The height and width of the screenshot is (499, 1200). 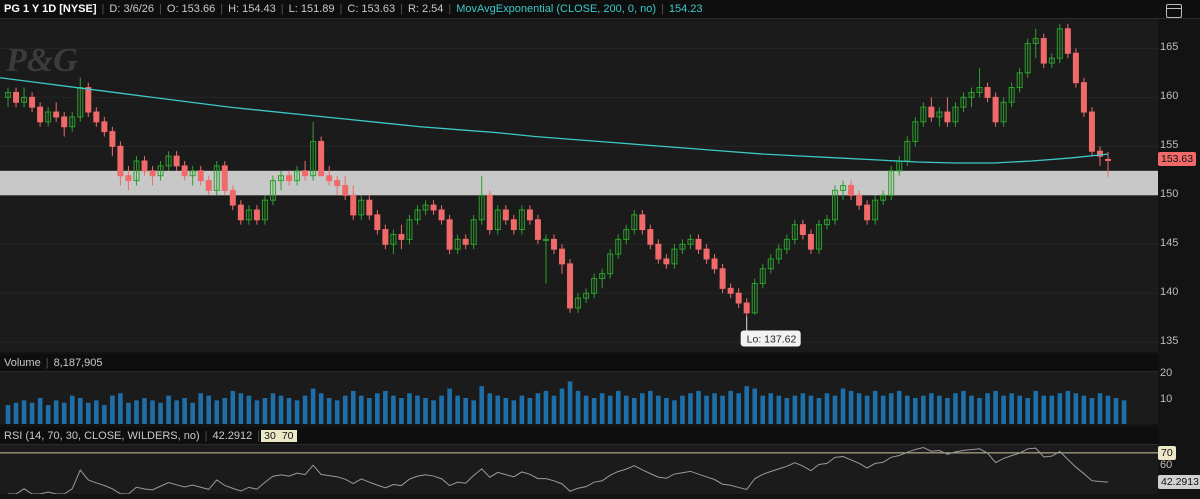 I want to click on price-tick: 145, so click(x=1169, y=243).